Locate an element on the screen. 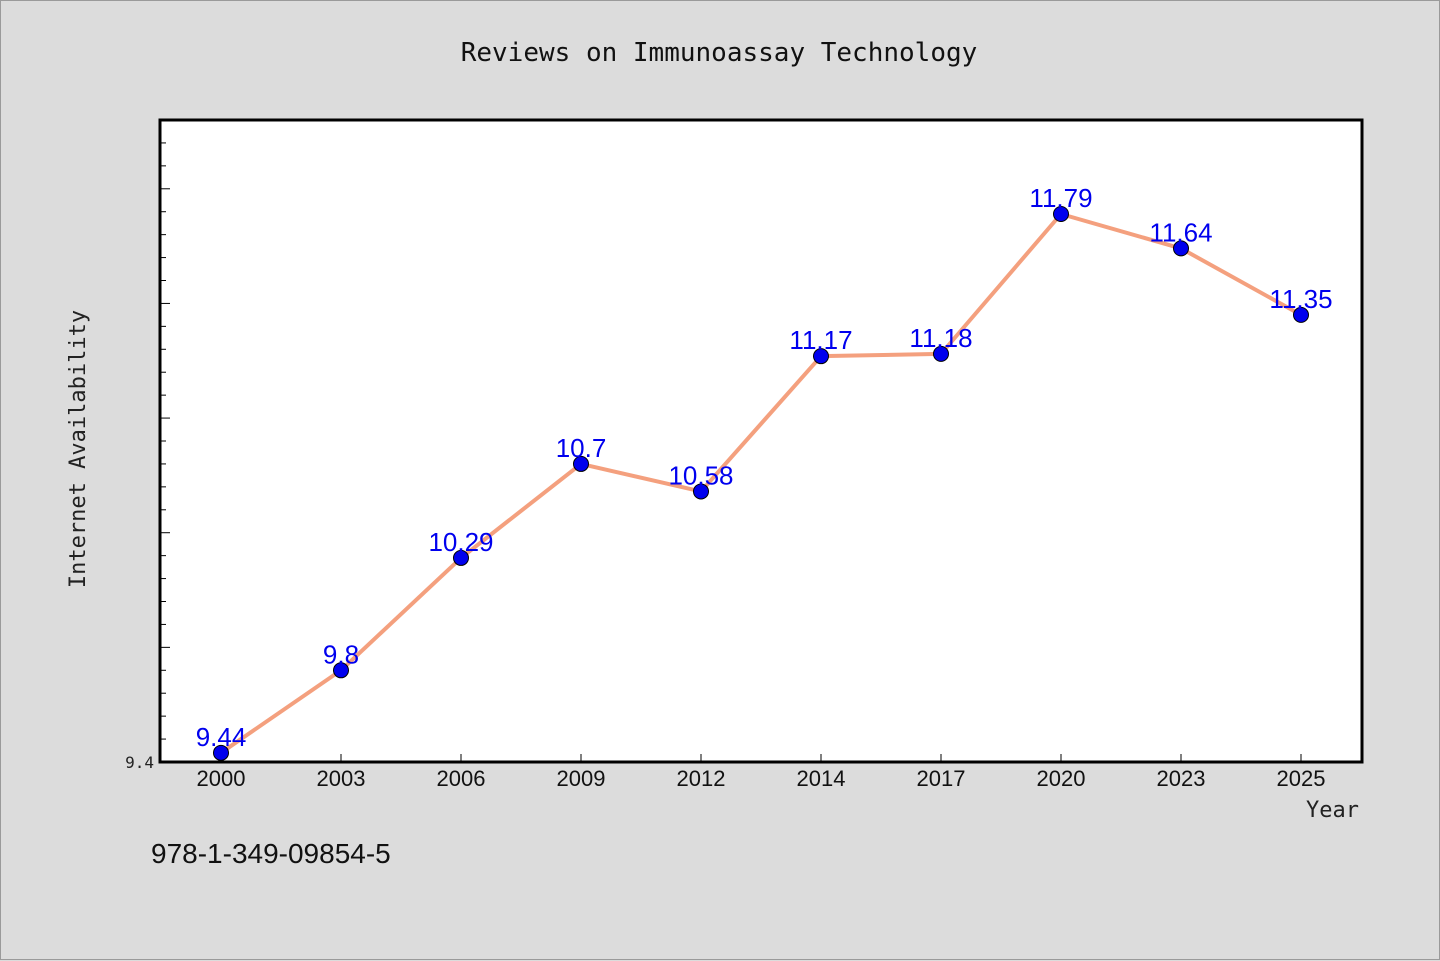  y-axis-label: Internet Availability is located at coordinates (78, 449).